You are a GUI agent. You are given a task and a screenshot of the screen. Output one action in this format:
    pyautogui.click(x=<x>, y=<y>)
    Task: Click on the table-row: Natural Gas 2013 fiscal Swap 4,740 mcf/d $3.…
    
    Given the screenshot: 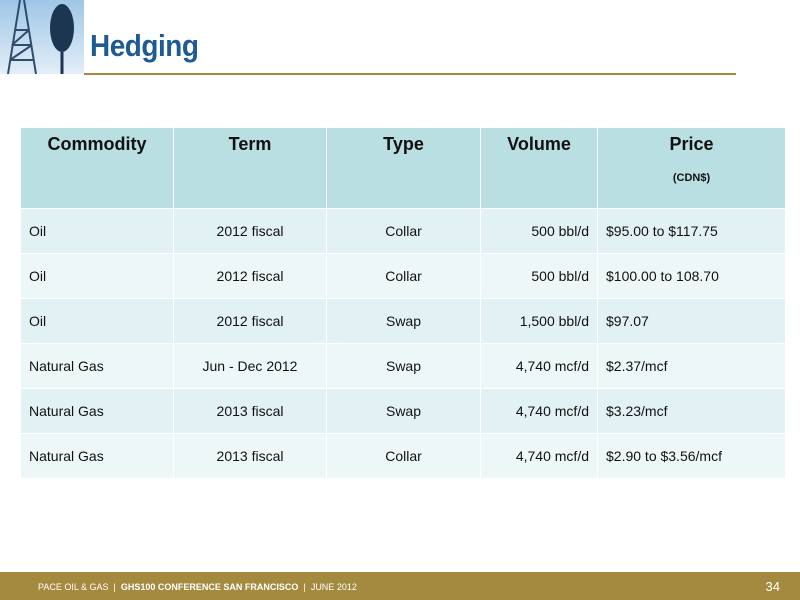 What is the action you would take?
    pyautogui.click(x=403, y=411)
    